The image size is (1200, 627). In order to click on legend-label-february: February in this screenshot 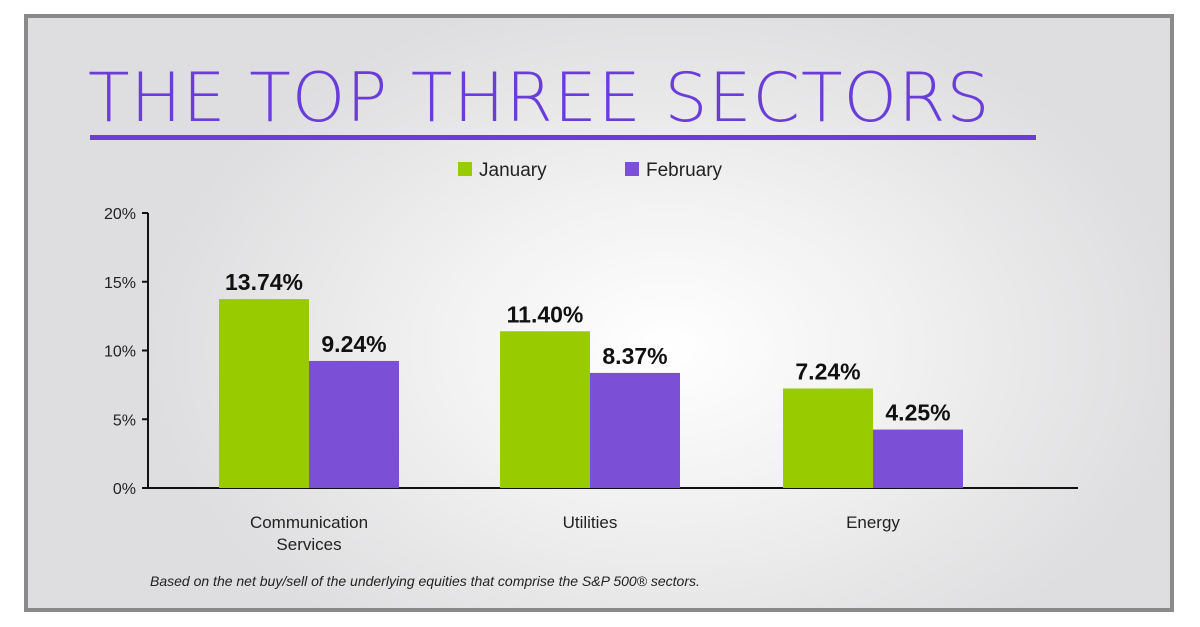, I will do `click(684, 170)`.